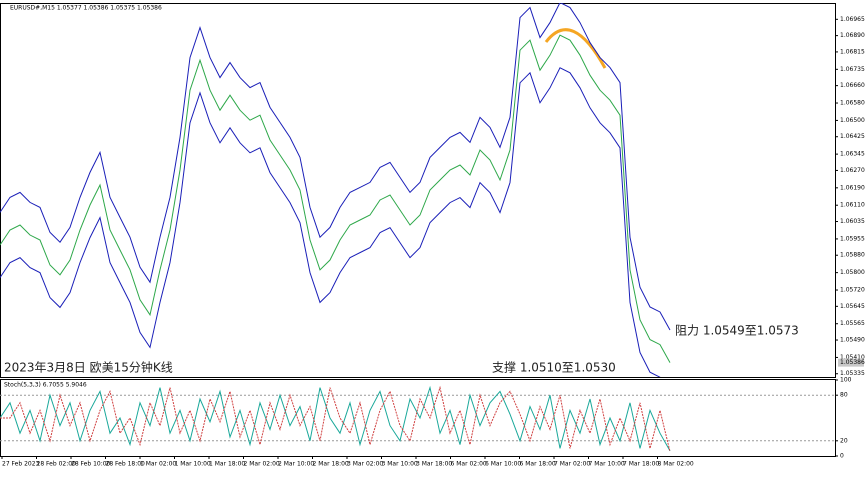 The image size is (865, 501). I want to click on y-tick-label: 1.06270, so click(852, 170).